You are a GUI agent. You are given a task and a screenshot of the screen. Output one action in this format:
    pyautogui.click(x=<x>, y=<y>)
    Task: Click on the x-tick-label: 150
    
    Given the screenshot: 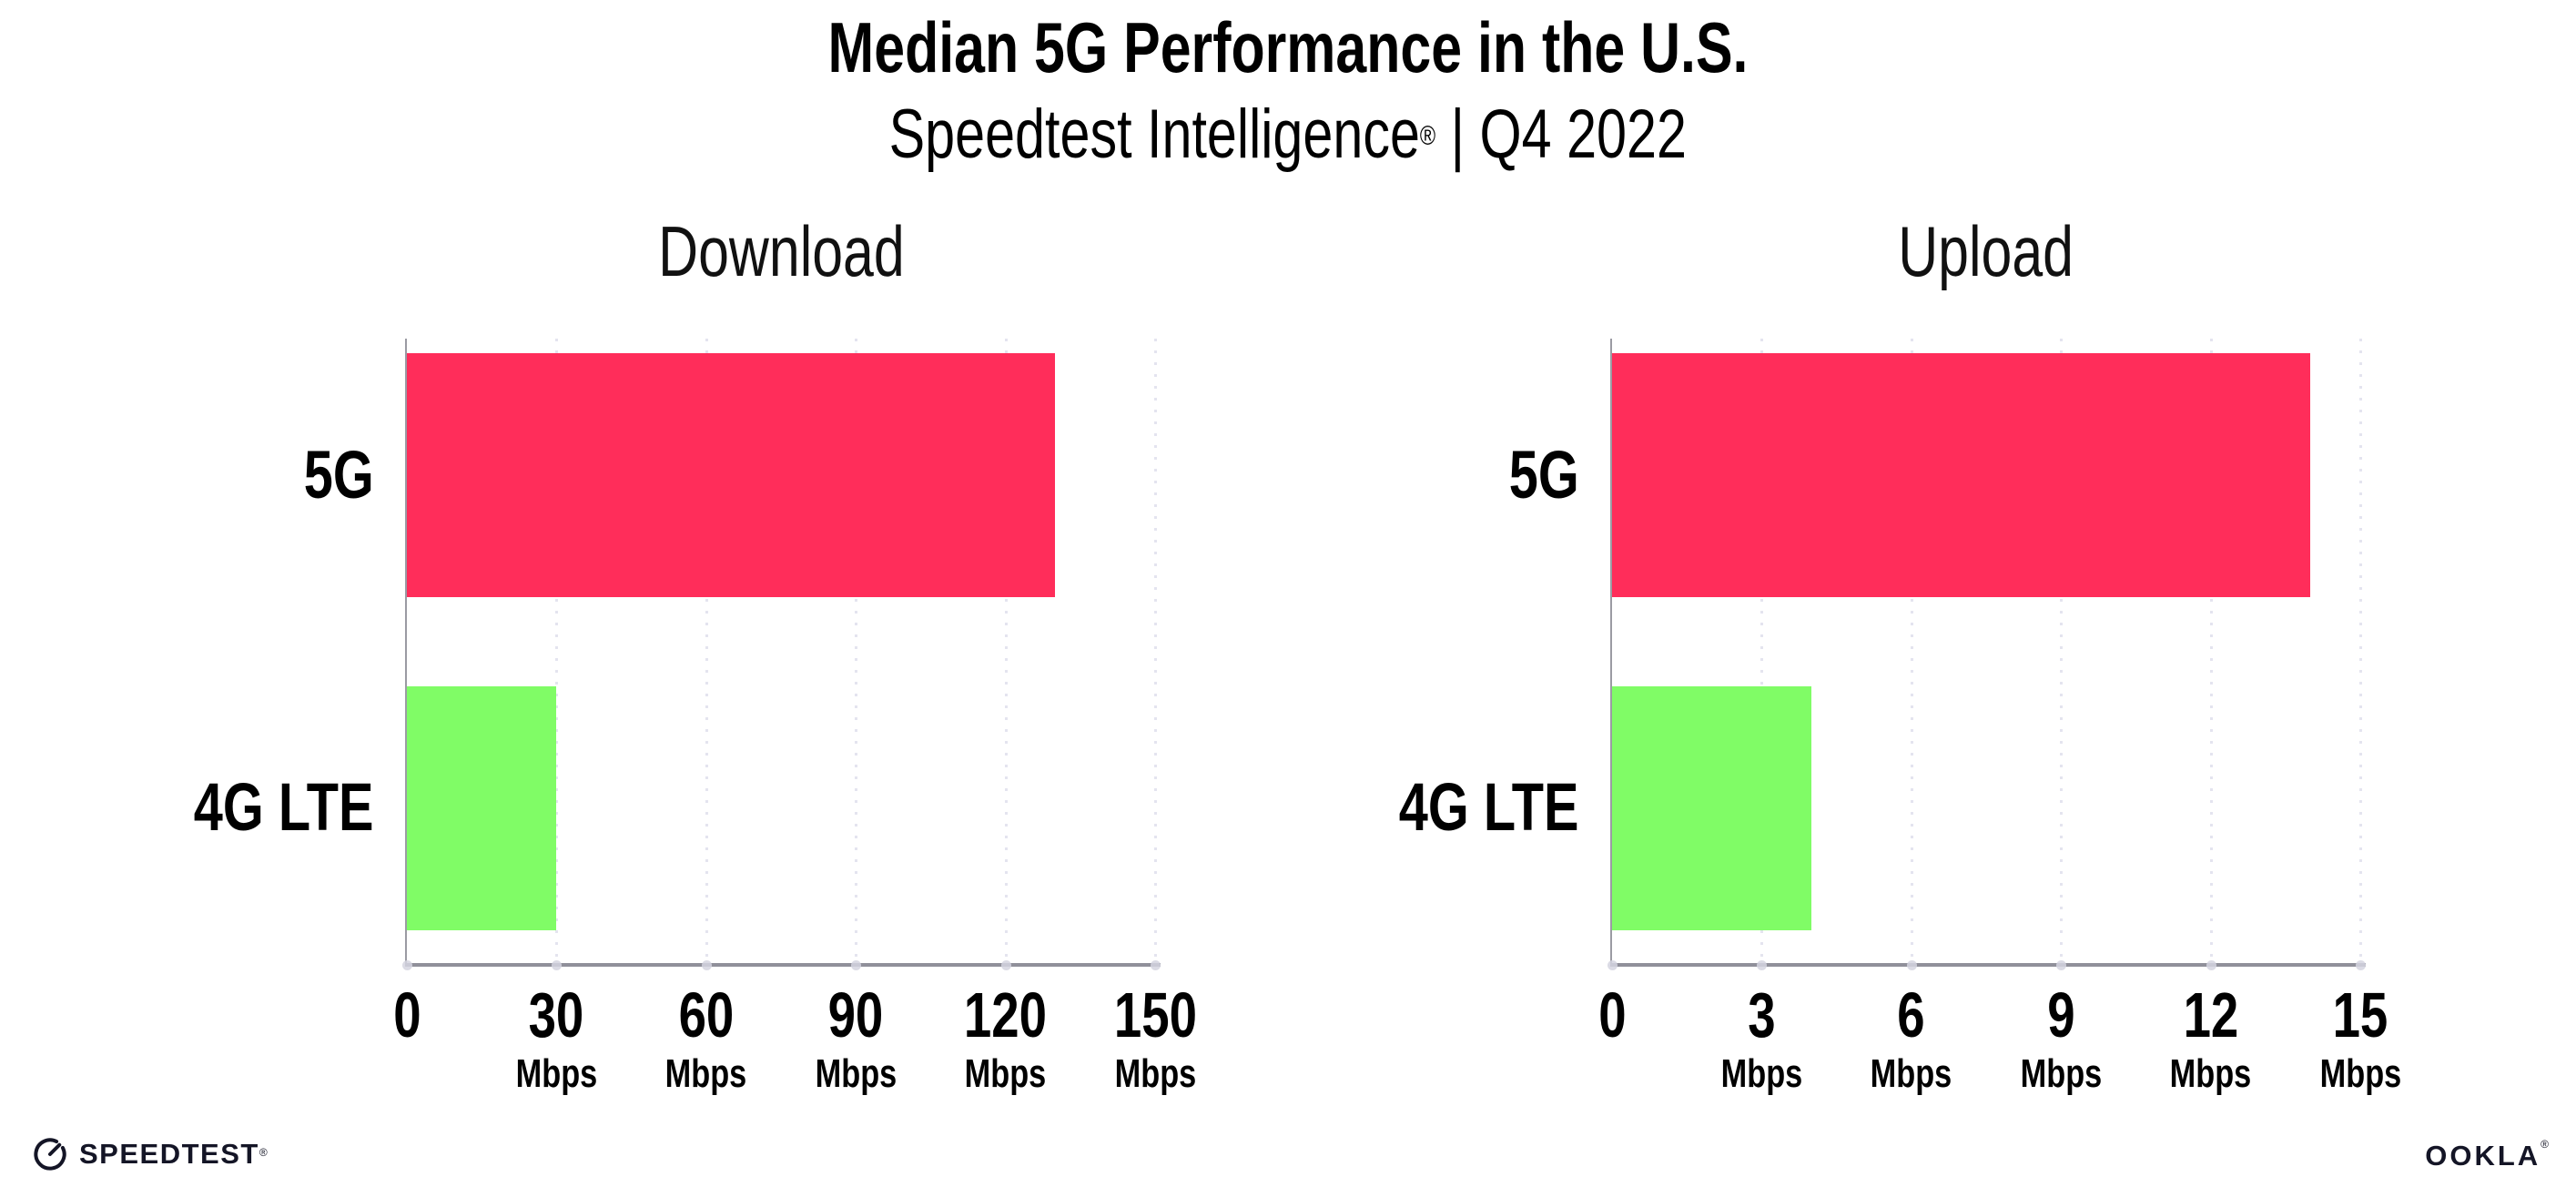 What is the action you would take?
    pyautogui.click(x=1155, y=1015)
    